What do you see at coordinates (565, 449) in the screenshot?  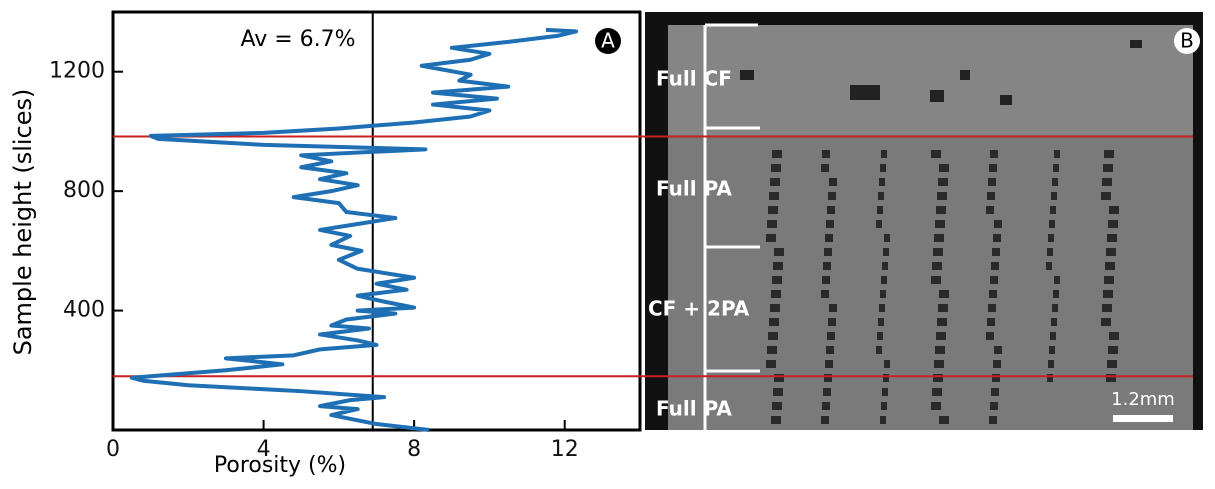 I see `x-tick-label: 12` at bounding box center [565, 449].